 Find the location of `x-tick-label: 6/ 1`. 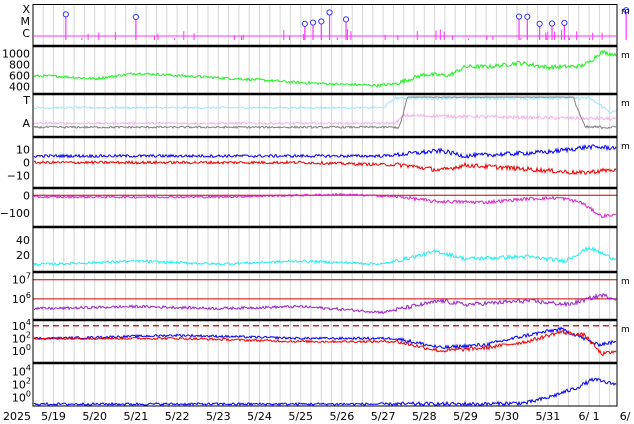

x-tick-label: 6/ 1 is located at coordinates (588, 416).